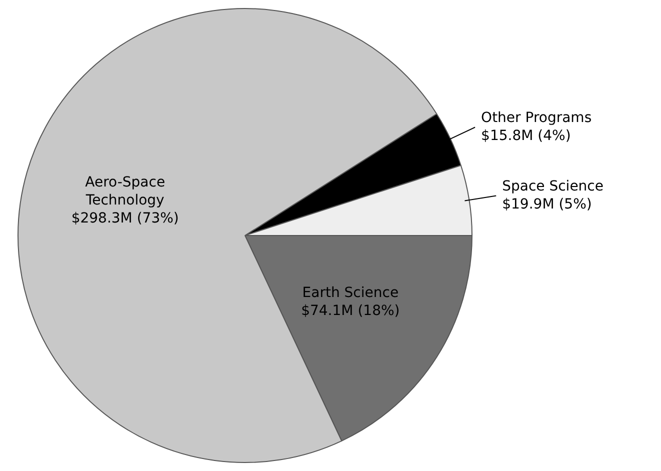  I want to click on data-label: $19.9M (5%), so click(547, 204).